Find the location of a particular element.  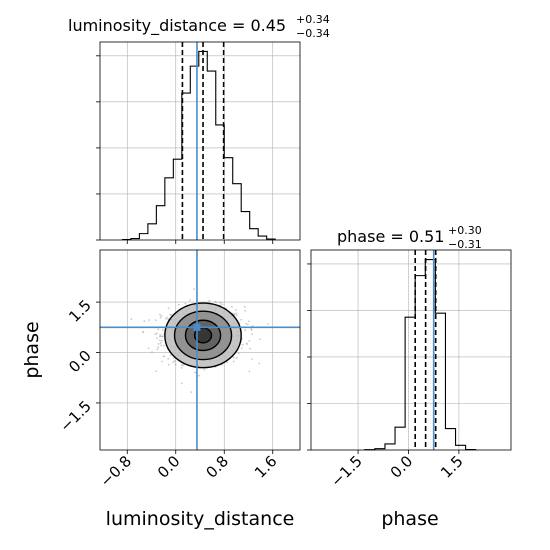

truth-marker is located at coordinates (197, 327).